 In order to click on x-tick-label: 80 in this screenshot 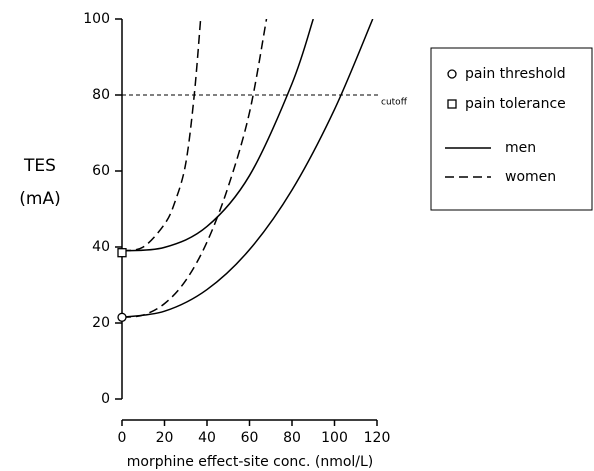, I will do `click(292, 438)`.